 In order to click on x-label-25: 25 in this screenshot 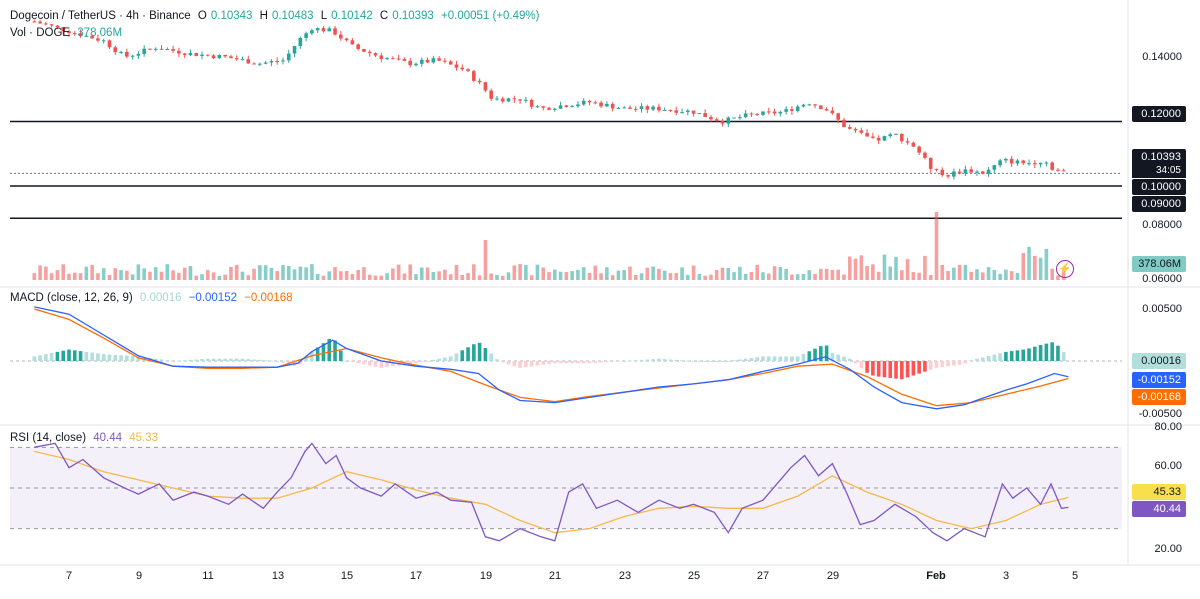, I will do `click(694, 576)`.